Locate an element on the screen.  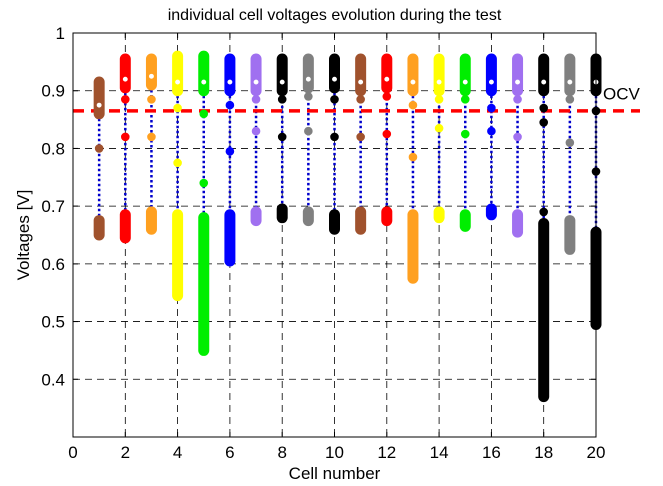
x-tick-label: 8 is located at coordinates (281, 452).